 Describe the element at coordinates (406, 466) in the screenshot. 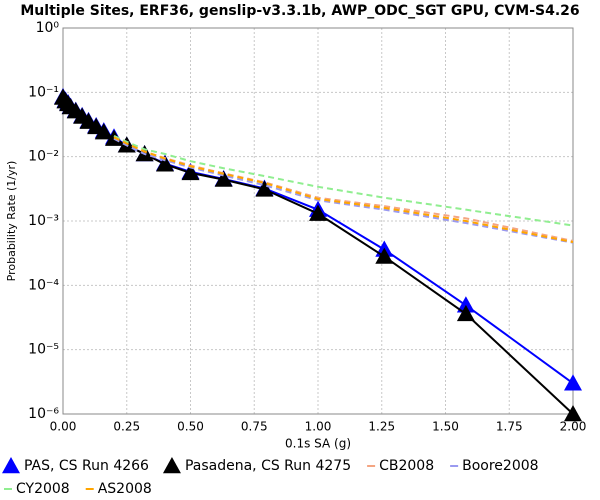

I see `legend-label: CB2008` at that location.